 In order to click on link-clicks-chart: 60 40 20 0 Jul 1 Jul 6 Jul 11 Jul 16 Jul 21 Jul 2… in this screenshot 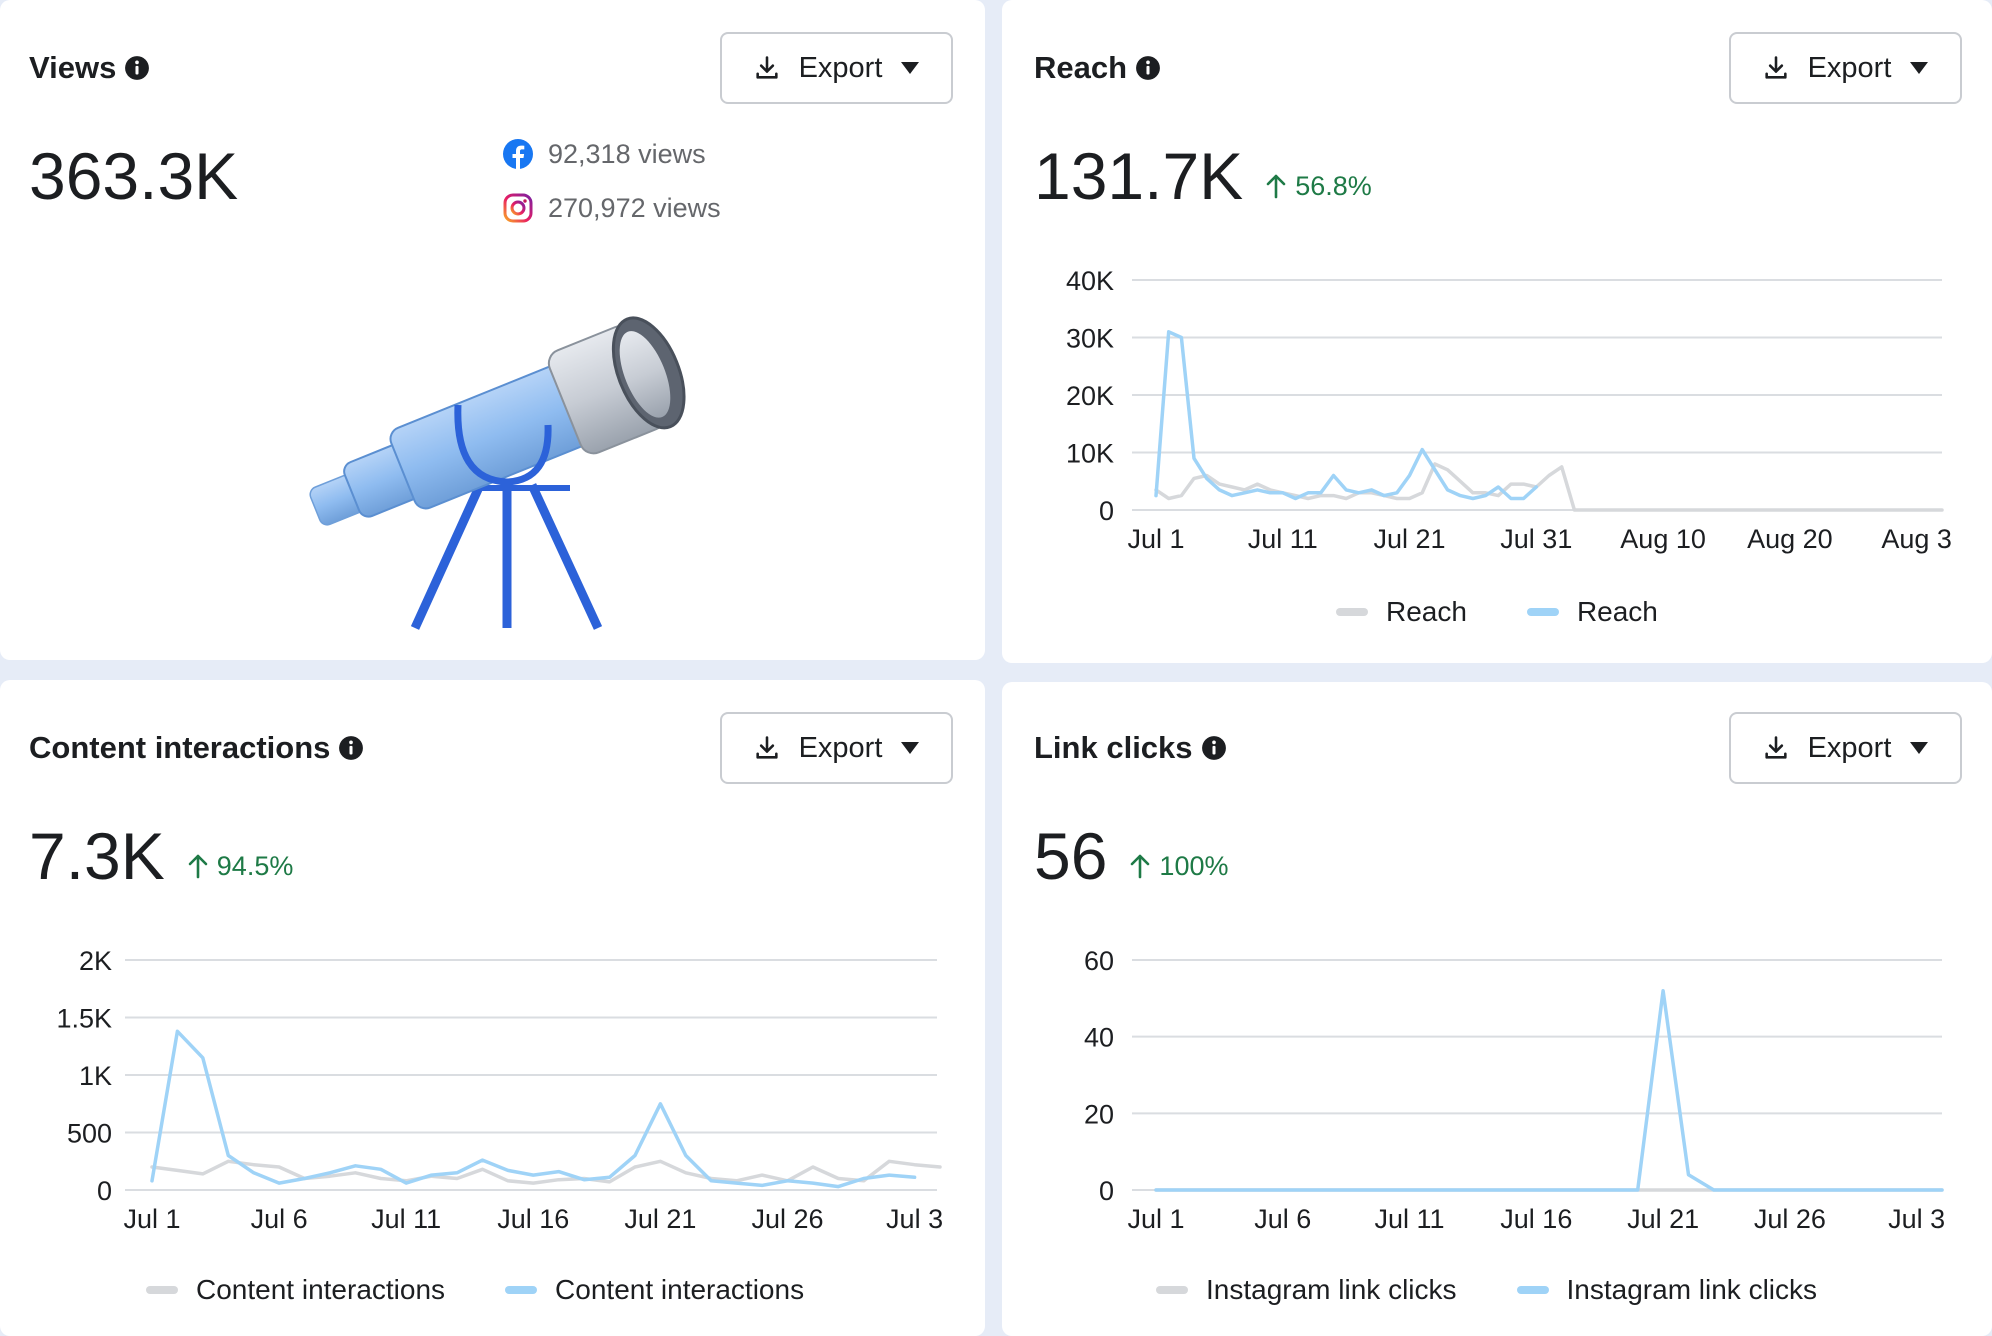, I will do `click(1514, 1090)`.